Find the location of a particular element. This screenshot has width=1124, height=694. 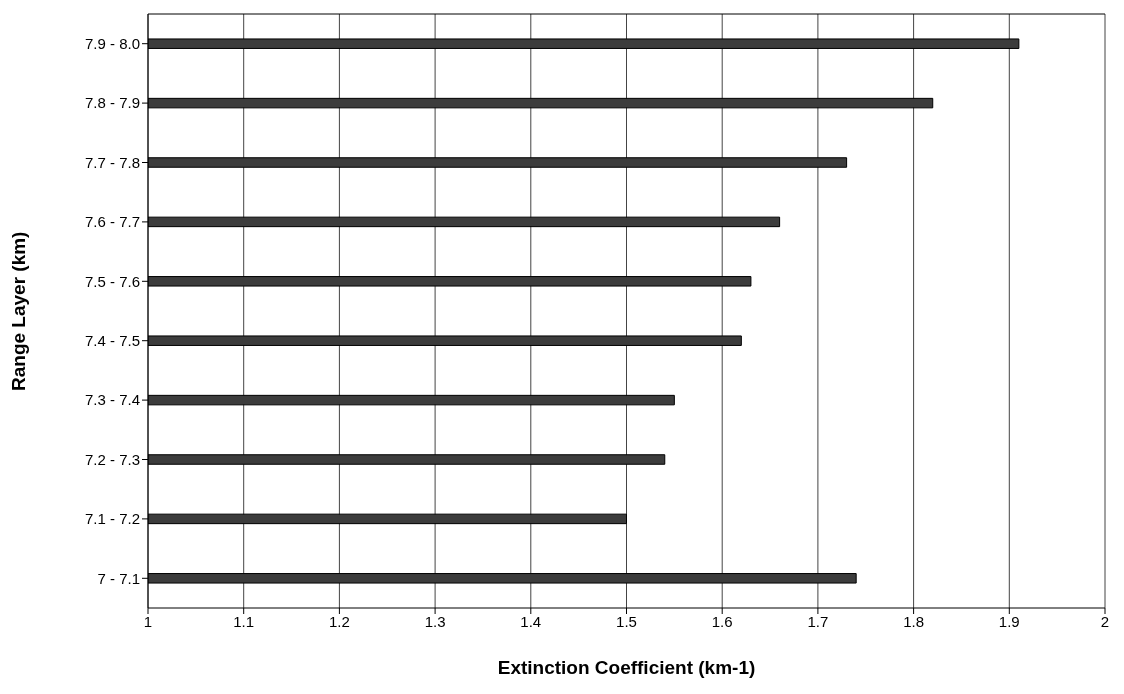

y-tick-label: 7.5 - 7.6 is located at coordinates (112, 281).